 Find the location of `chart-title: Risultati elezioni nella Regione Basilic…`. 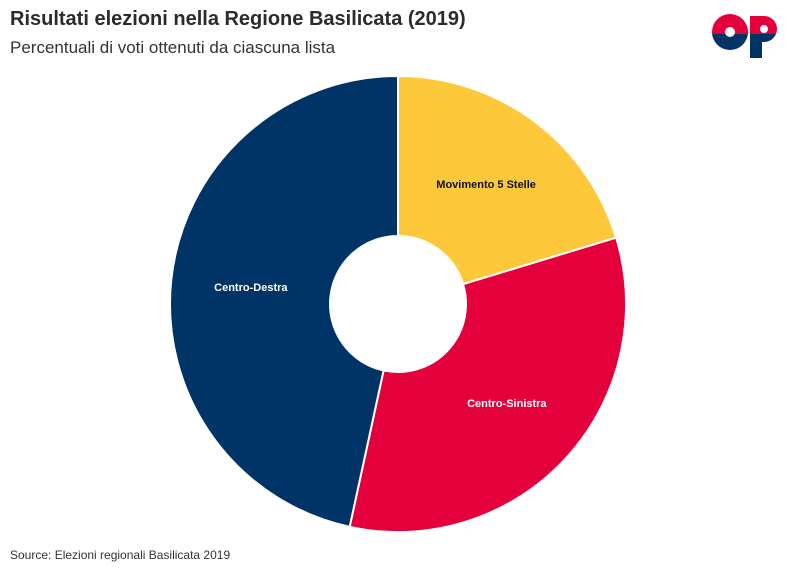

chart-title: Risultati elezioni nella Regione Basilic… is located at coordinates (238, 19).